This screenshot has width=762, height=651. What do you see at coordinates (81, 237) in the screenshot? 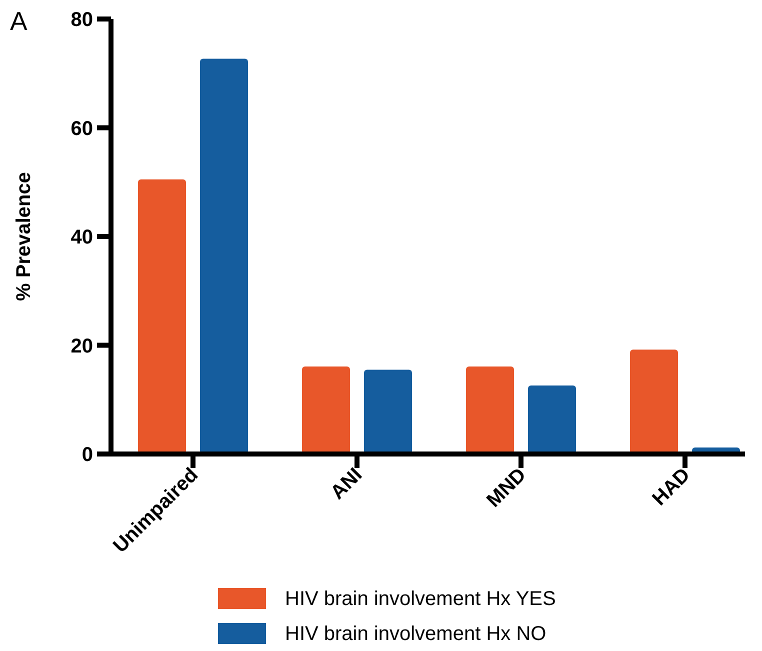
I see `y-tick-label: 40` at bounding box center [81, 237].